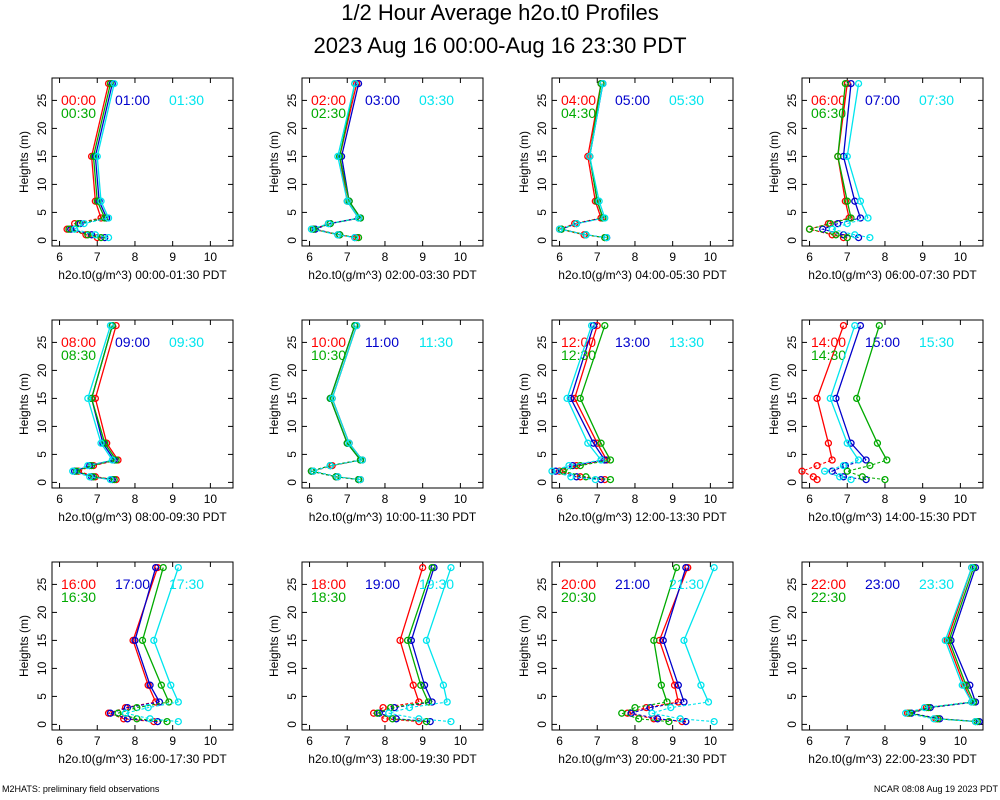  Describe the element at coordinates (382, 584) in the screenshot. I see `legend-entry: 19:00` at that location.